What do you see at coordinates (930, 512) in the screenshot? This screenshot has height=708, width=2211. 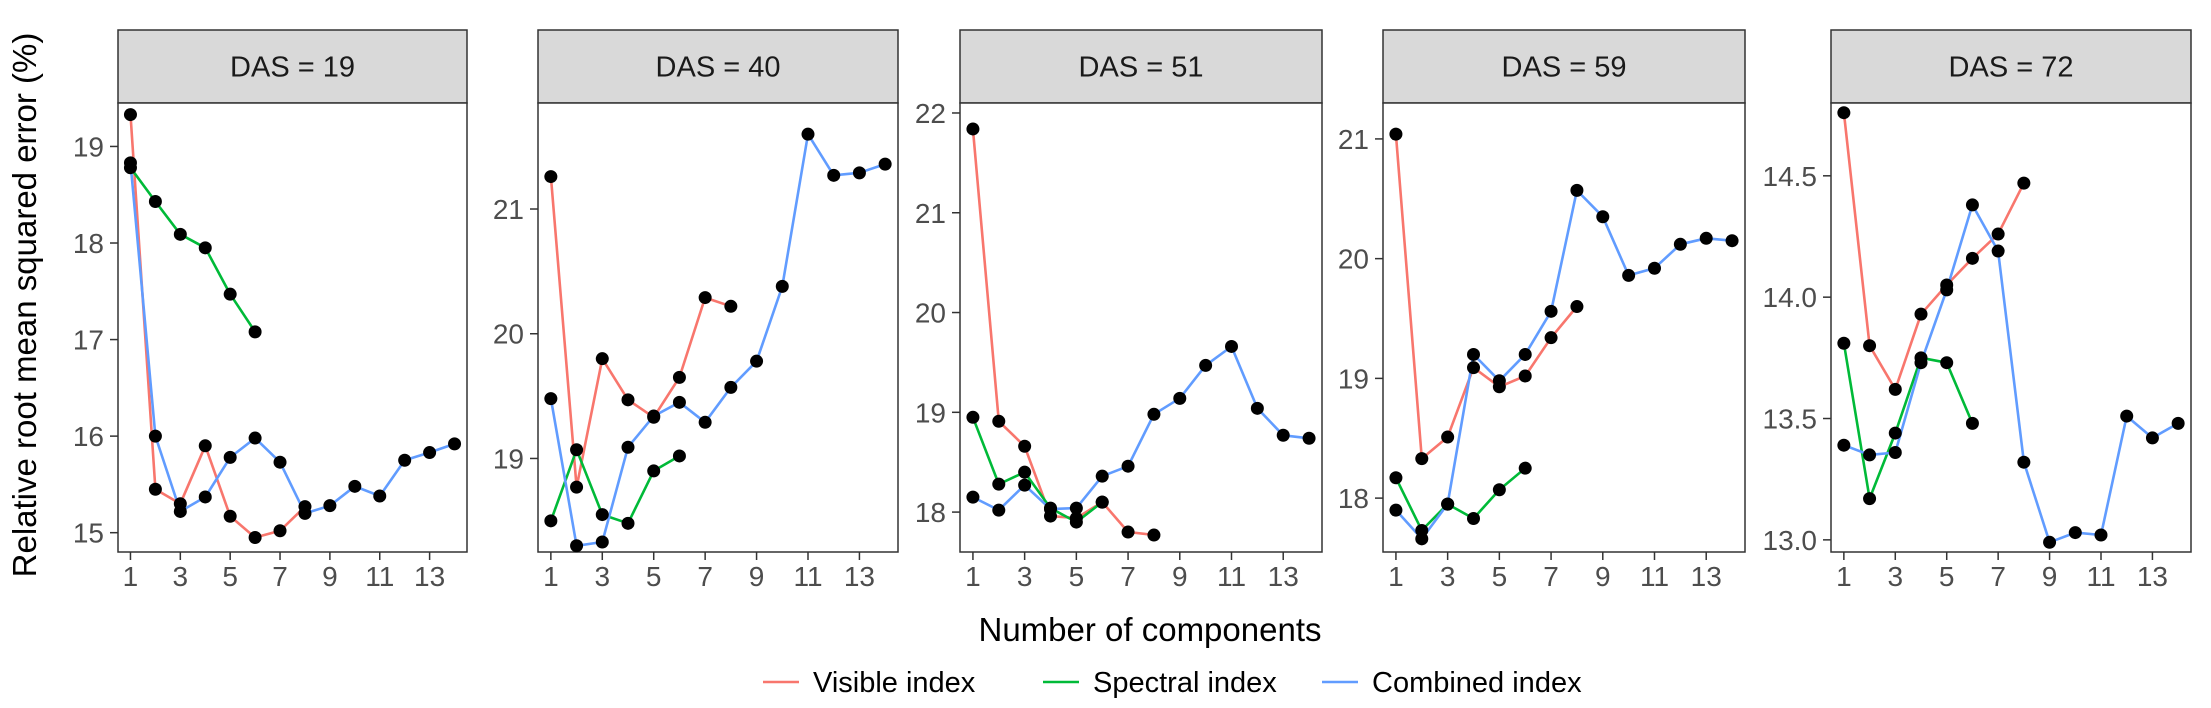 I see `y-tick-label: 18` at bounding box center [930, 512].